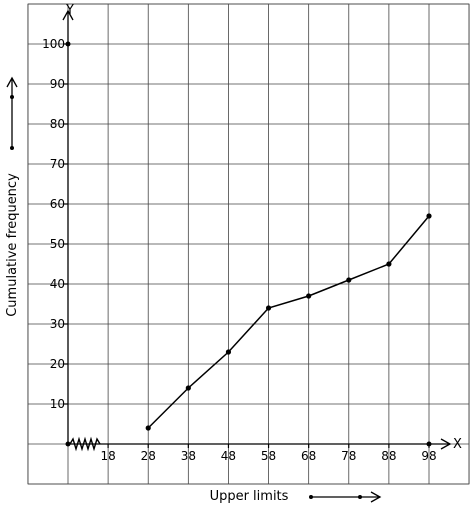 Image resolution: width=474 pixels, height=510 pixels. I want to click on x-tick-label: 98, so click(428, 456).